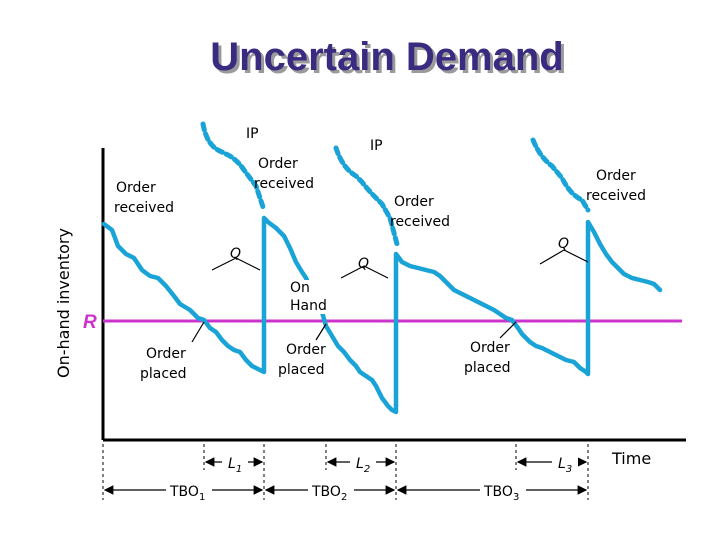  What do you see at coordinates (354, 332) in the screenshot?
I see `order-placed-pointers` at bounding box center [354, 332].